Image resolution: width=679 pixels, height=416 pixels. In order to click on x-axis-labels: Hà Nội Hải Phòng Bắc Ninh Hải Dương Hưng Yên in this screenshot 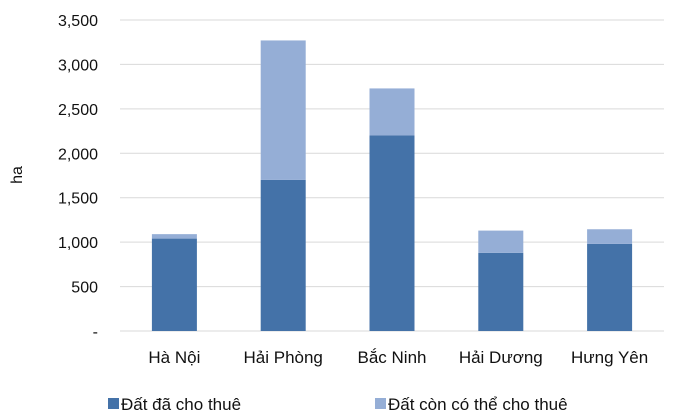, I will do `click(398, 357)`.